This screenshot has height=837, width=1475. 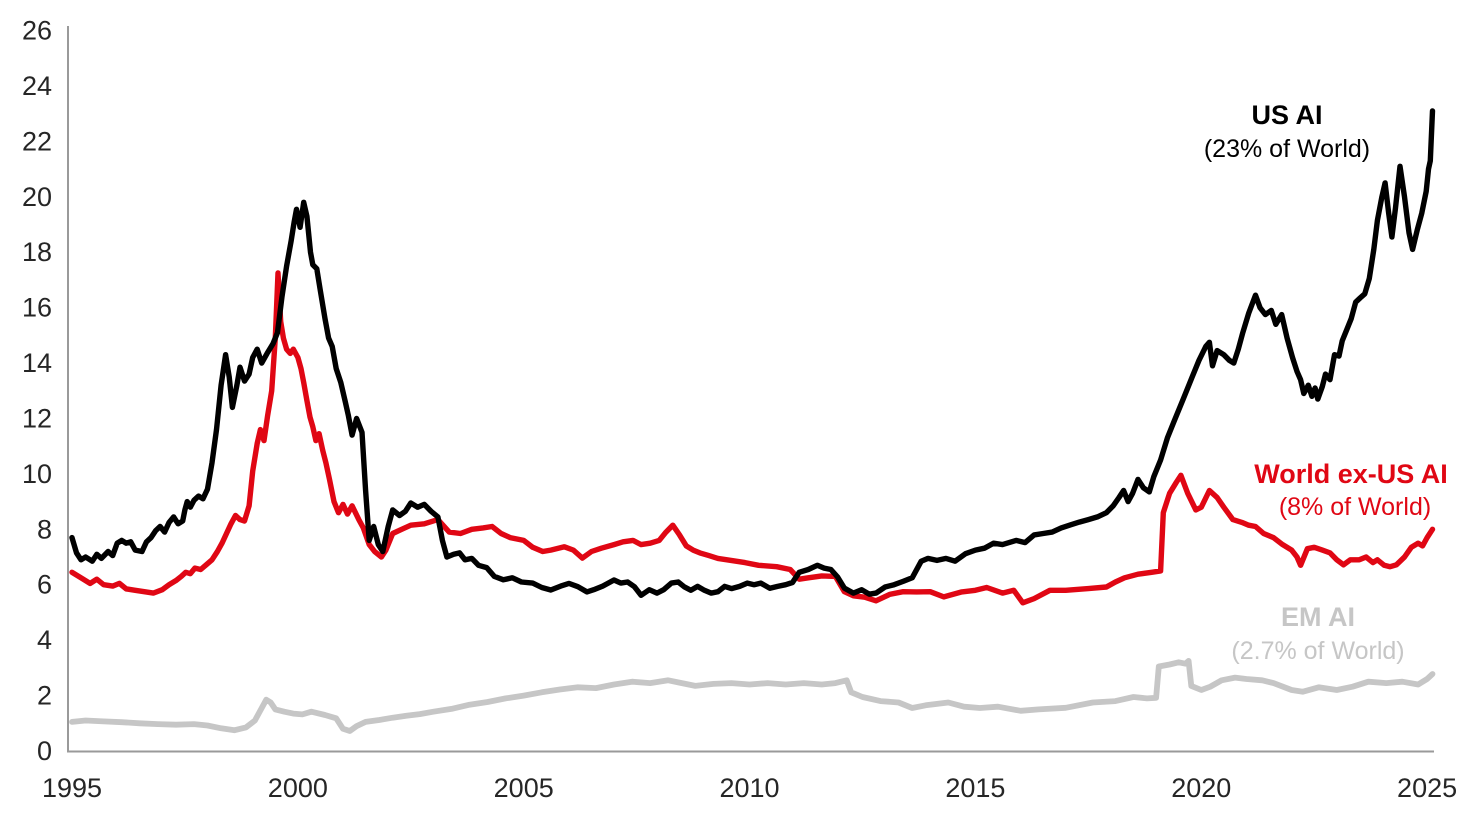 What do you see at coordinates (44, 585) in the screenshot?
I see `y-tick-label: 6` at bounding box center [44, 585].